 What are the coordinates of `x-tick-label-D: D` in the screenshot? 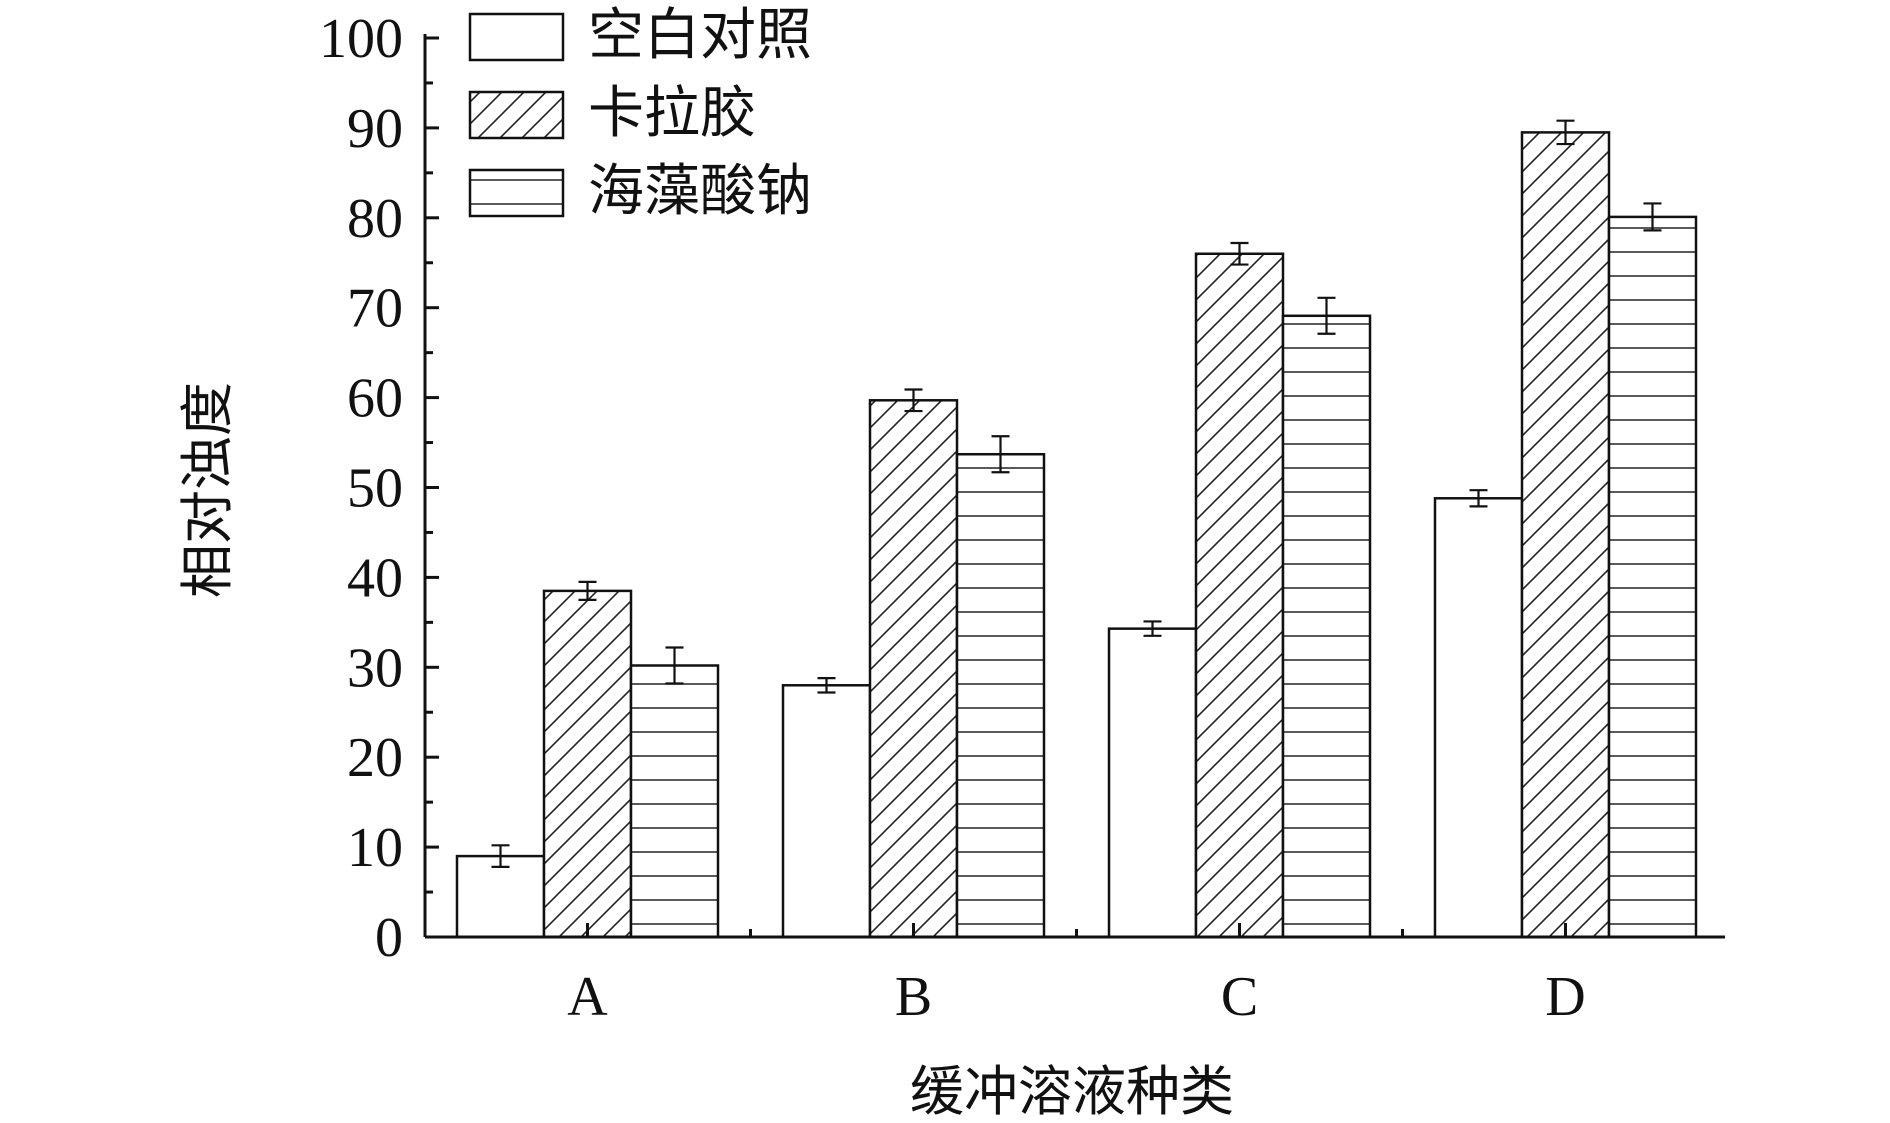 It's located at (1565, 997).